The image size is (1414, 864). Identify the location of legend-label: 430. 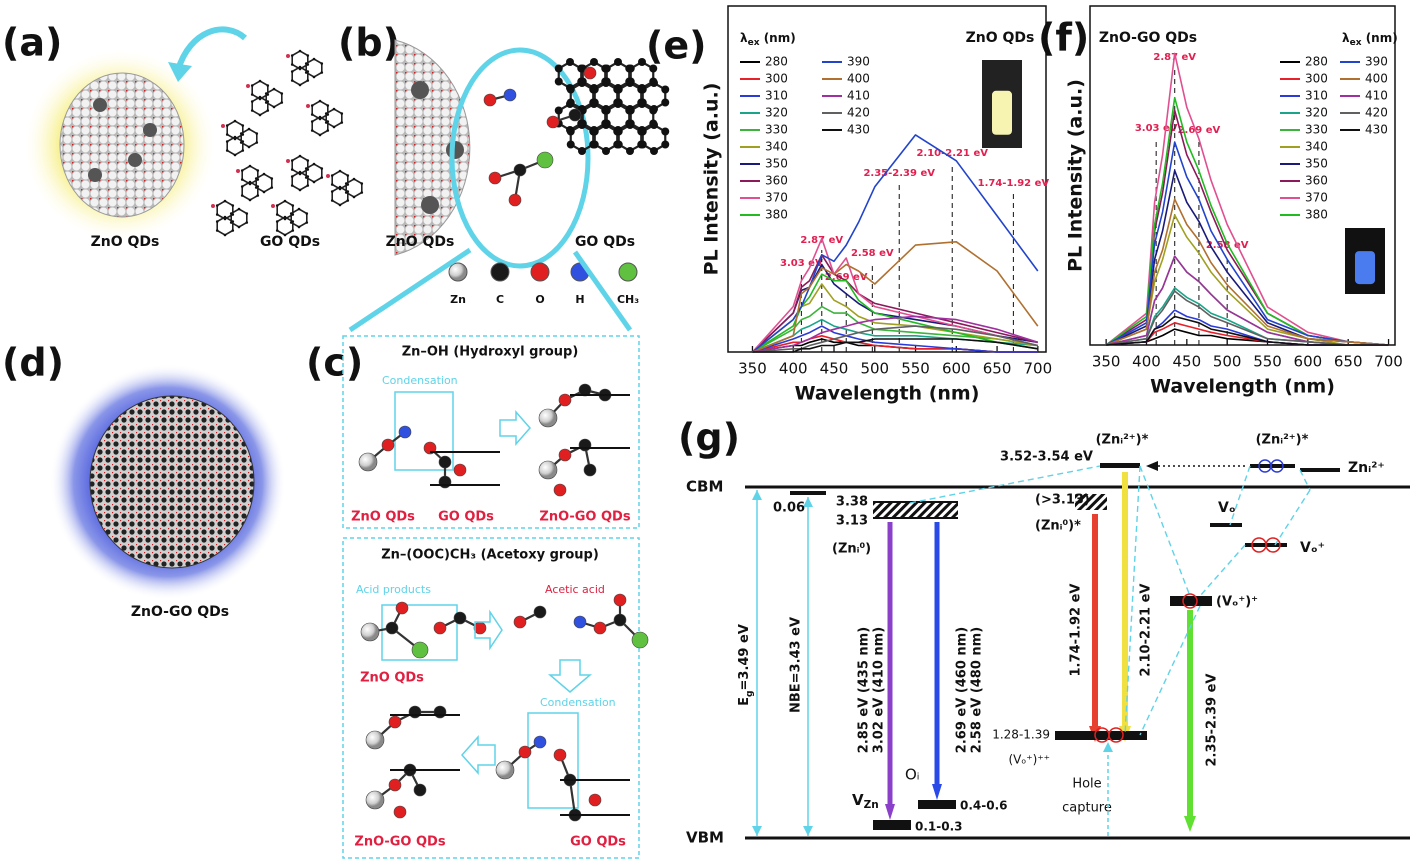
(1376, 130).